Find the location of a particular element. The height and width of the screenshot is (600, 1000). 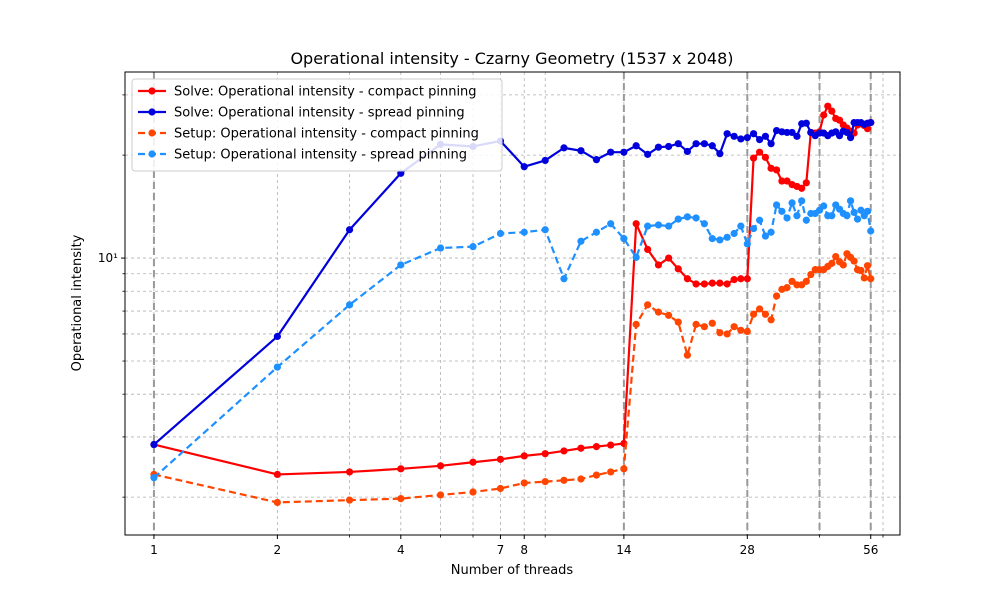

x-tick-label: 8 is located at coordinates (524, 550).